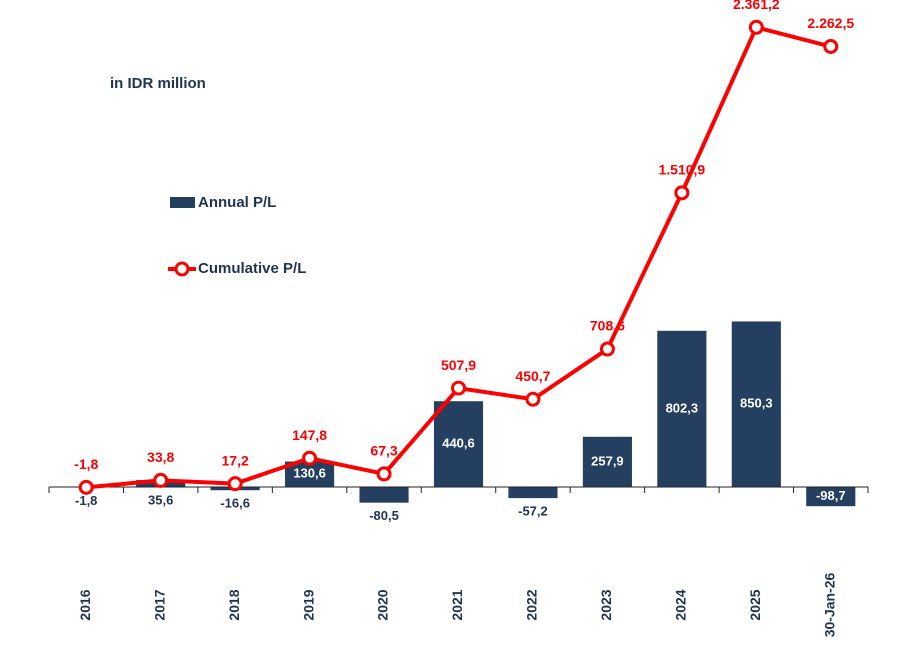 The image size is (908, 659). I want to click on bar-value-label: 130,6, so click(309, 473).